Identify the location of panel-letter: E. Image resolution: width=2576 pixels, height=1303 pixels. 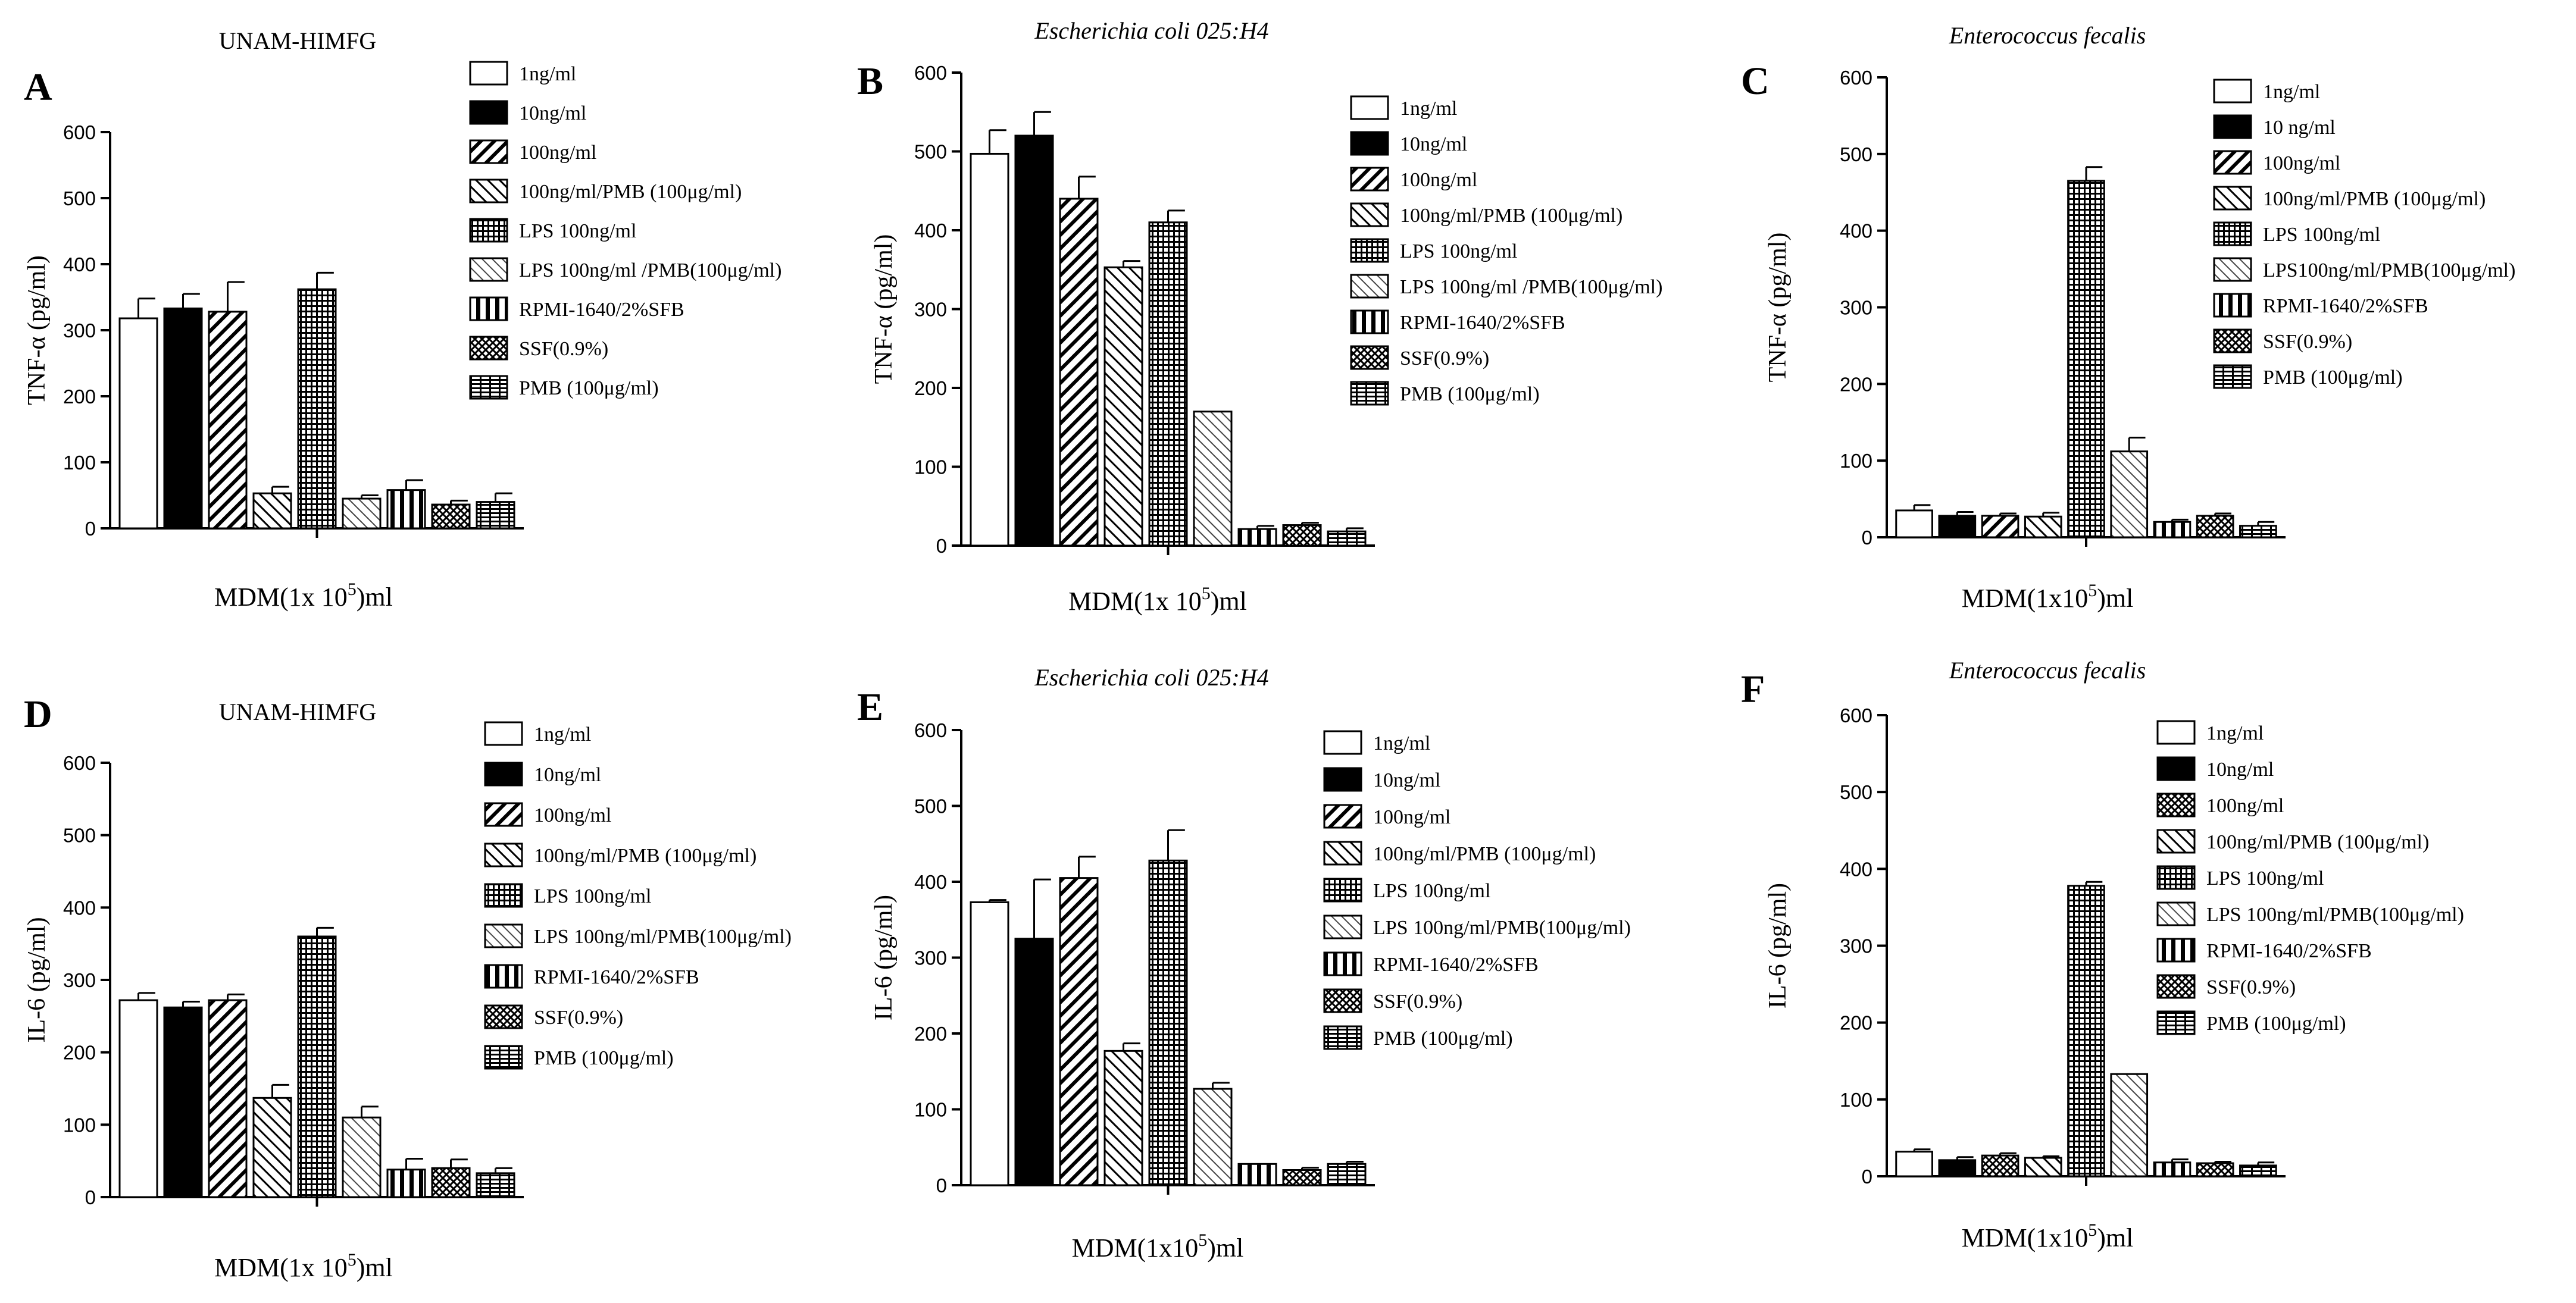
(870, 707).